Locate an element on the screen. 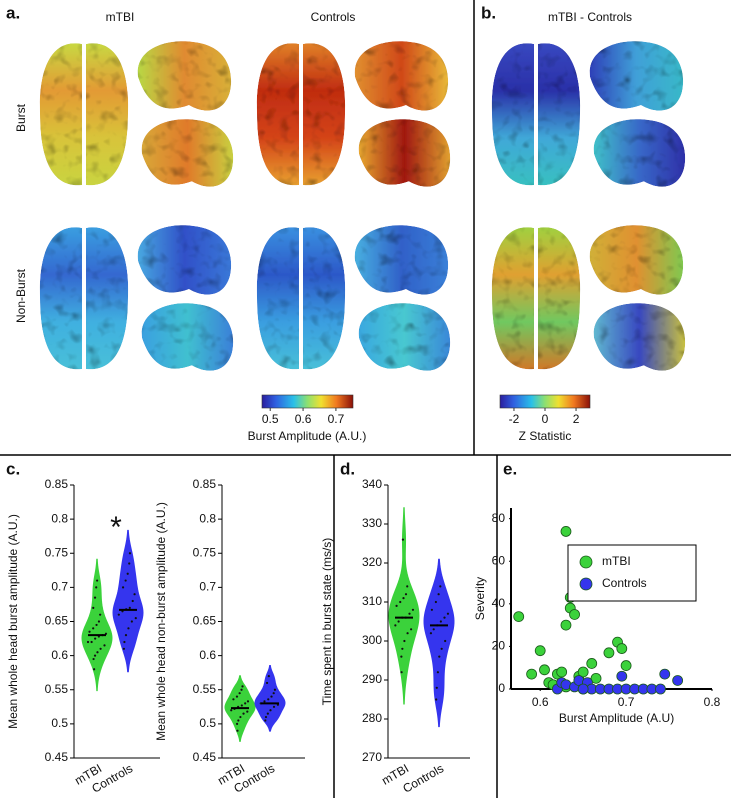  y-tick-label: 280 is located at coordinates (372, 718).